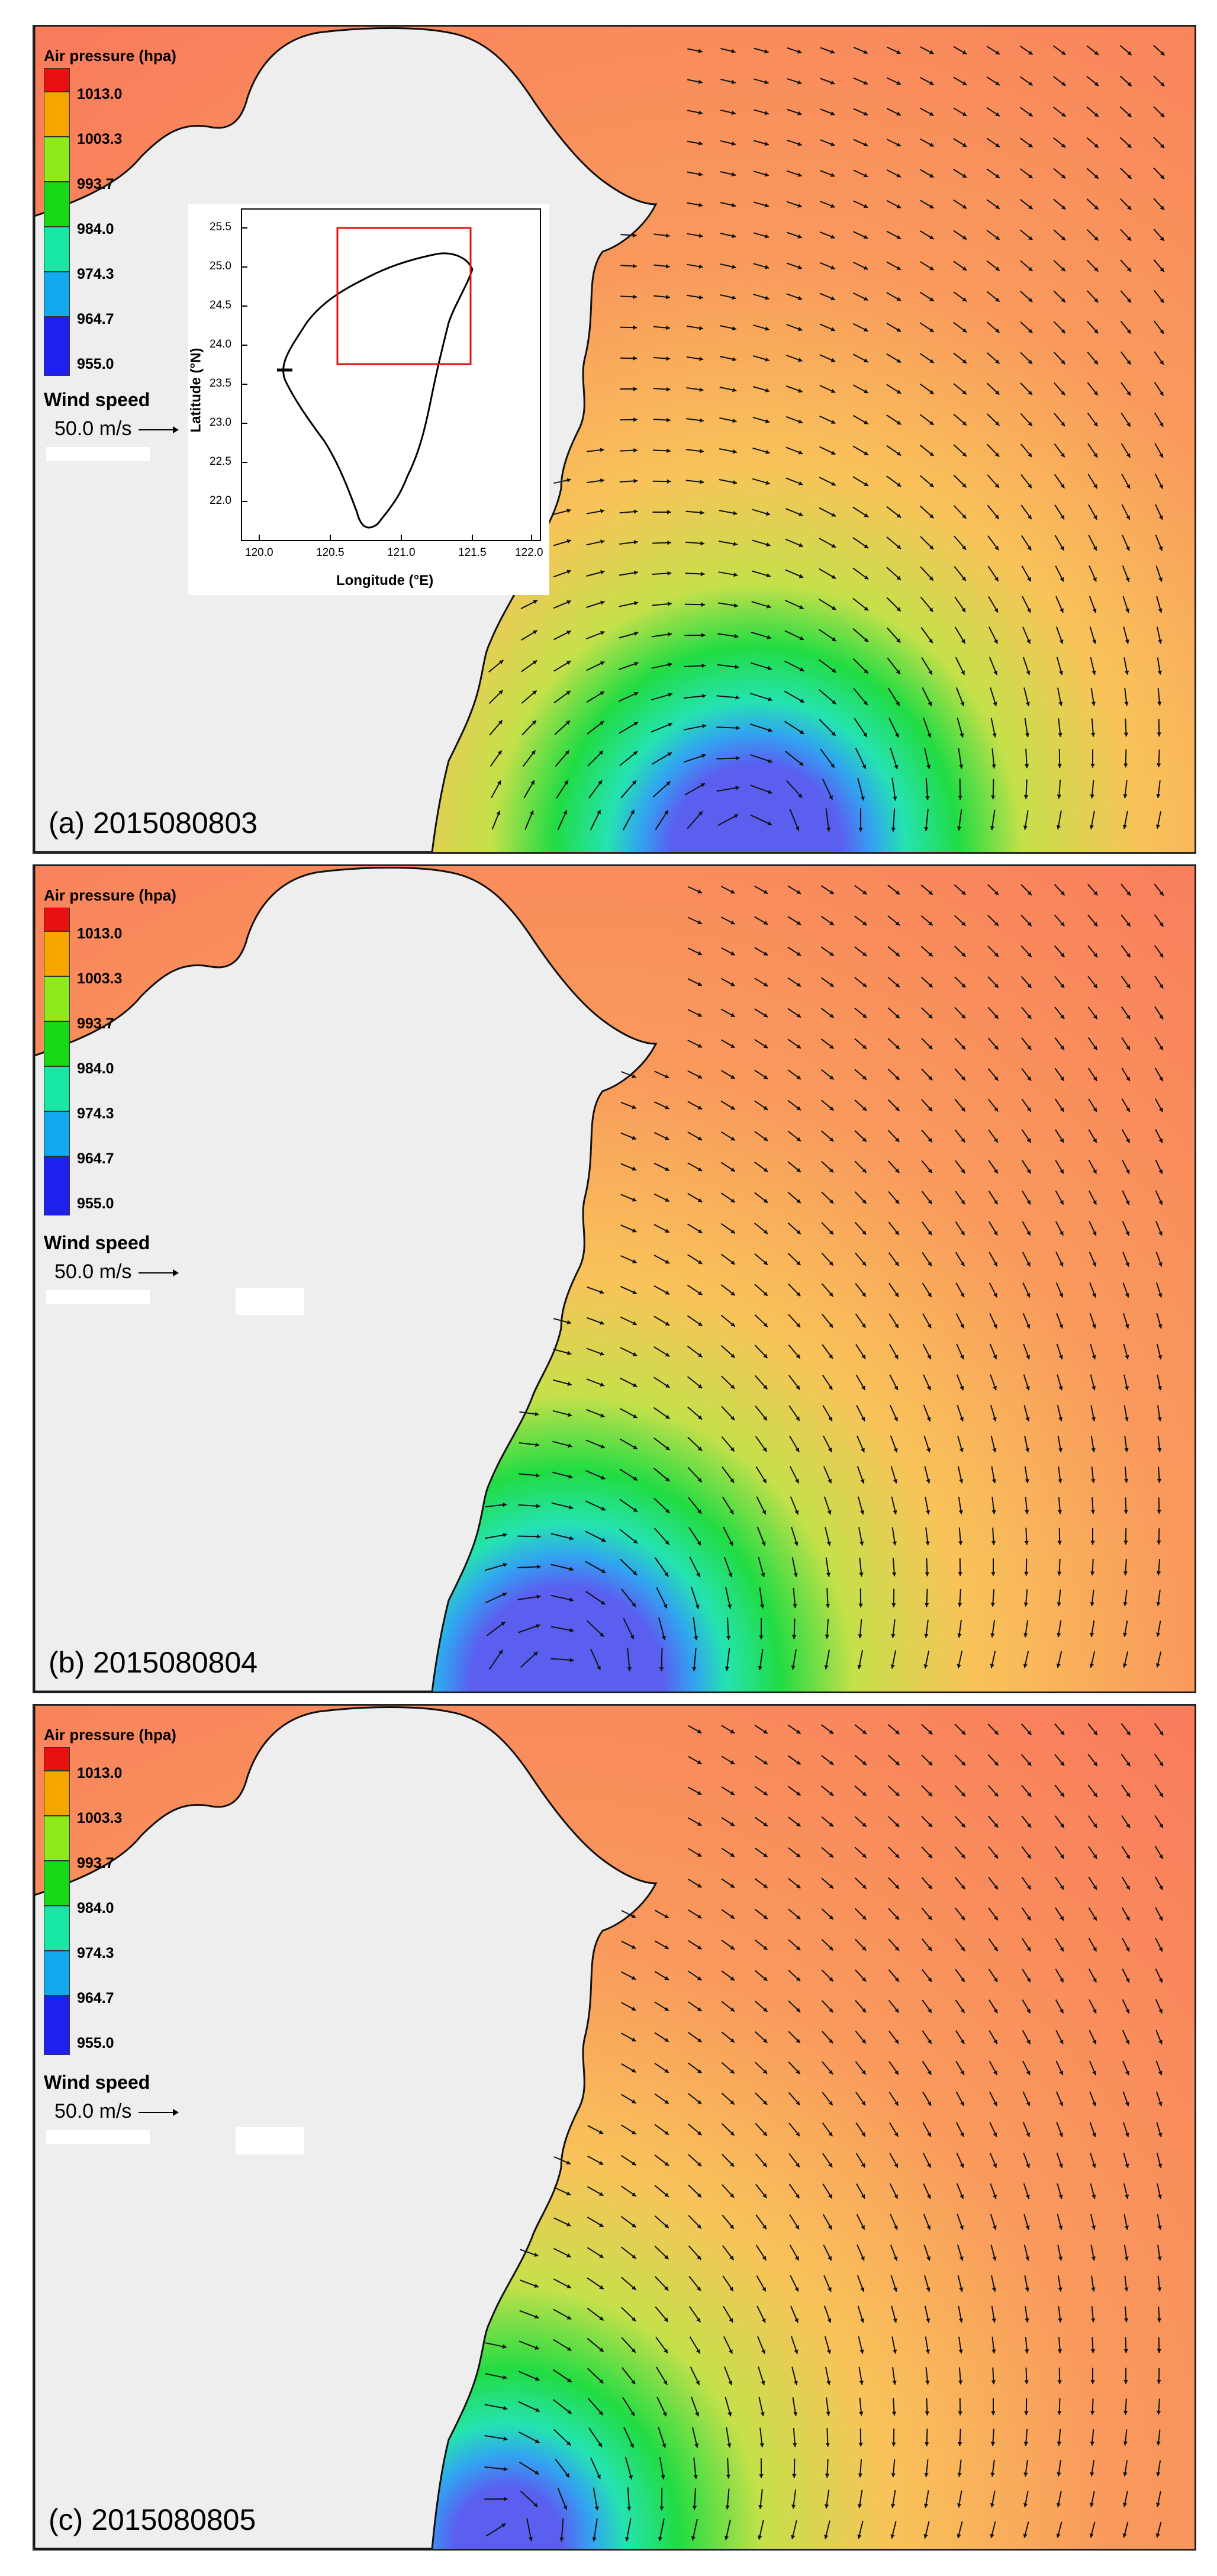 This screenshot has width=1217, height=2576. Describe the element at coordinates (95, 364) in the screenshot. I see `legend-level: 955.0` at that location.